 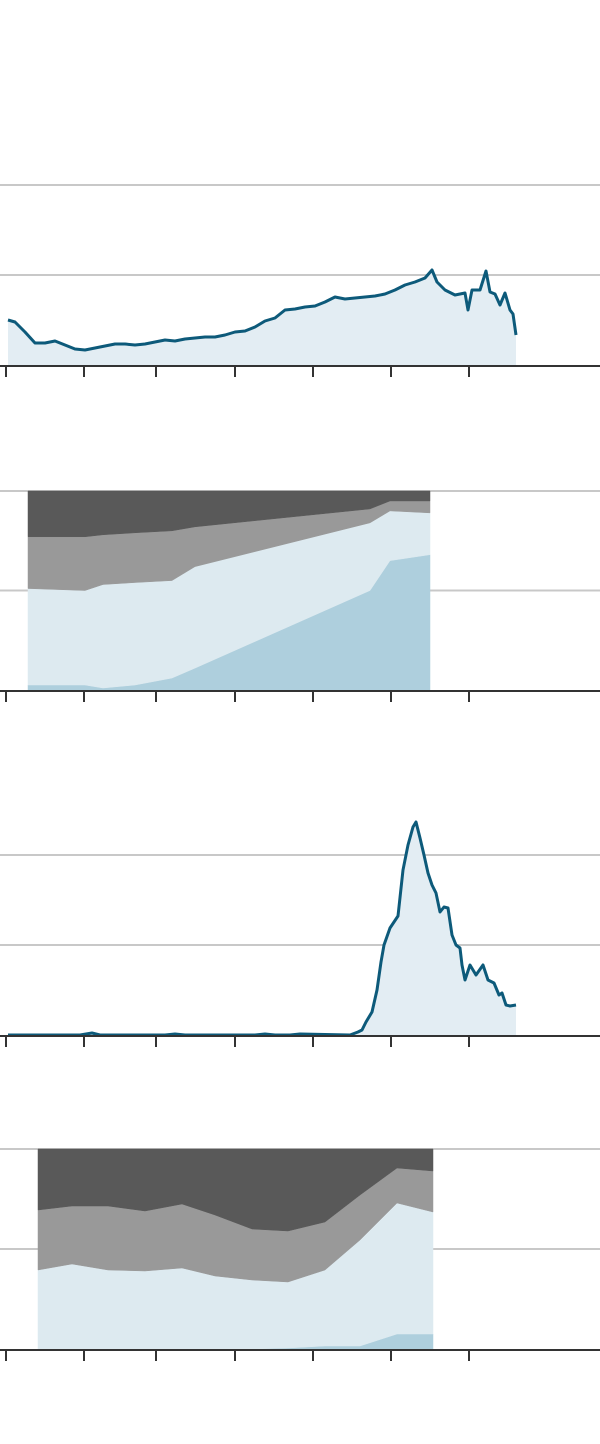 I want to click on area-fill, so click(x=262, y=928).